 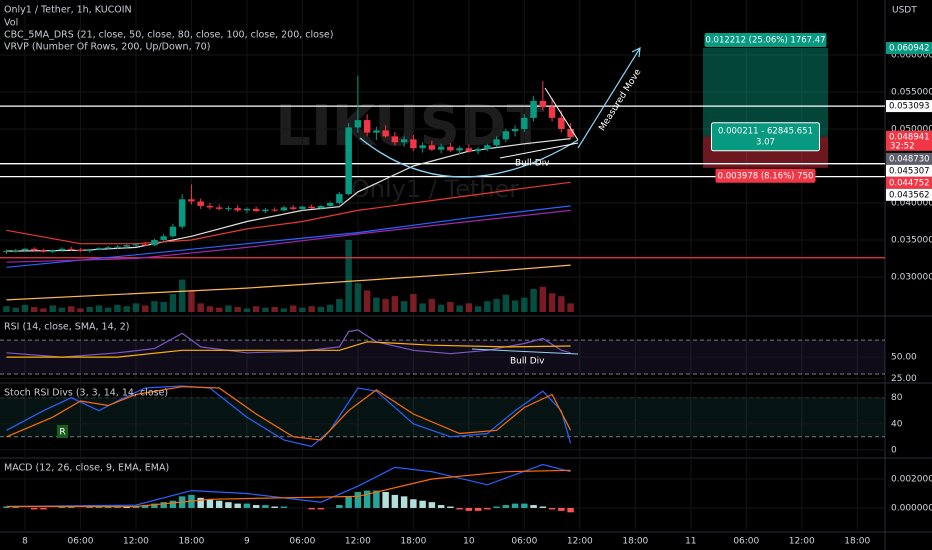 I want to click on x-tick-label: 06:00, so click(x=302, y=542).